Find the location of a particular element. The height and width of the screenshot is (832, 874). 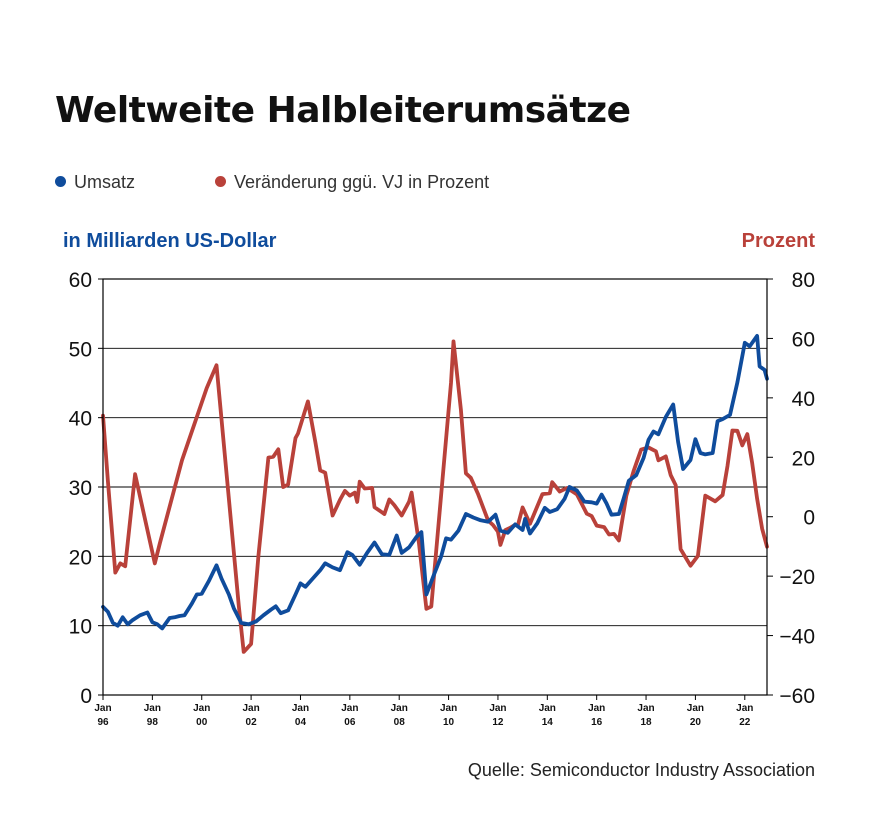

x-axis-tick-label: 06 is located at coordinates (350, 722).